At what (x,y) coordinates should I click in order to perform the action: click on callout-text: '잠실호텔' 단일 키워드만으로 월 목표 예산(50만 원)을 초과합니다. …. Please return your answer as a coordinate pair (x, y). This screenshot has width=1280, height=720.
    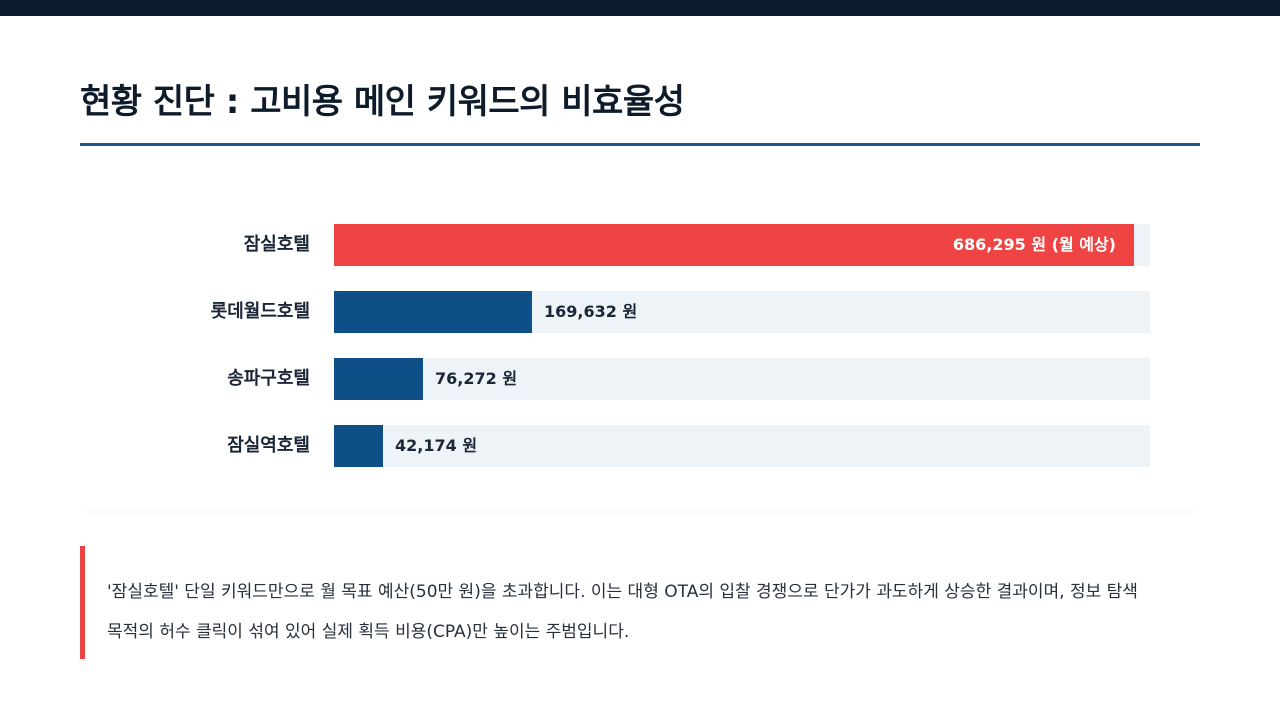
    Looking at the image, I should click on (622, 612).